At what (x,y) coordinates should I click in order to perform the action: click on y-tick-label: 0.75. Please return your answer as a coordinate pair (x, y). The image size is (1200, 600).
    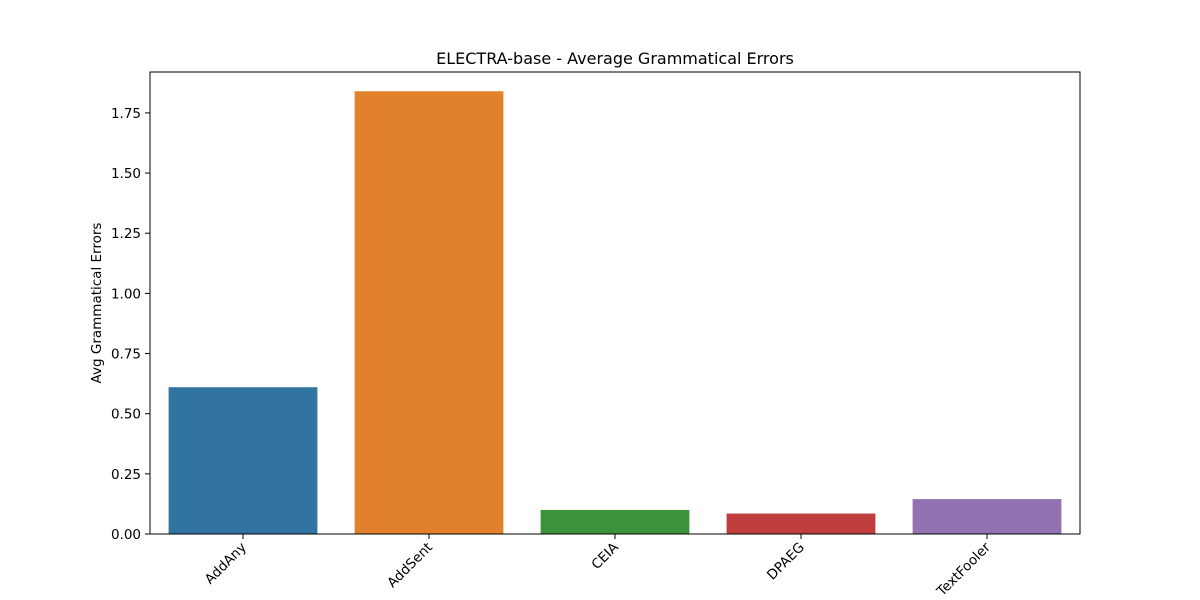
    Looking at the image, I should click on (126, 355).